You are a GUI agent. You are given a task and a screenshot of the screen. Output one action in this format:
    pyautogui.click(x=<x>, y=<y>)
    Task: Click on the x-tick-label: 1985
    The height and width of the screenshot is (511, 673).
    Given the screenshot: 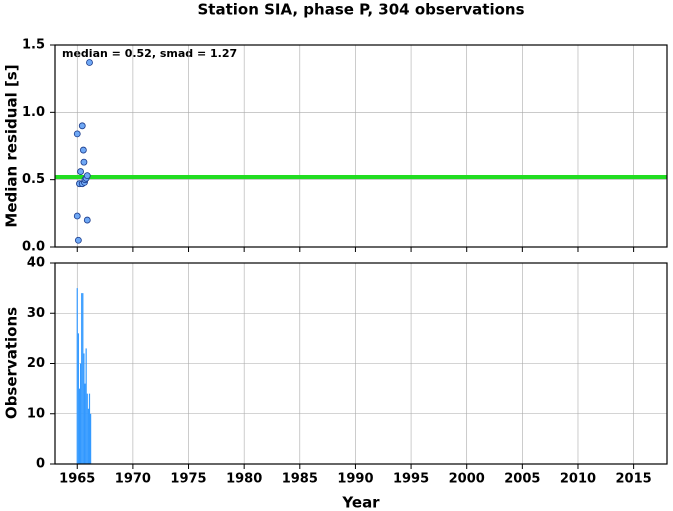 What is the action you would take?
    pyautogui.click(x=300, y=479)
    